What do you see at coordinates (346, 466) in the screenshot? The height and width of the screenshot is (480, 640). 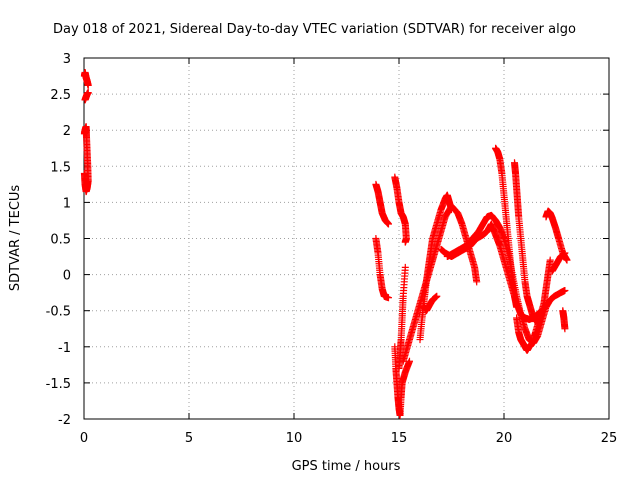 I see `x-axis-label: GPS time / hours` at bounding box center [346, 466].